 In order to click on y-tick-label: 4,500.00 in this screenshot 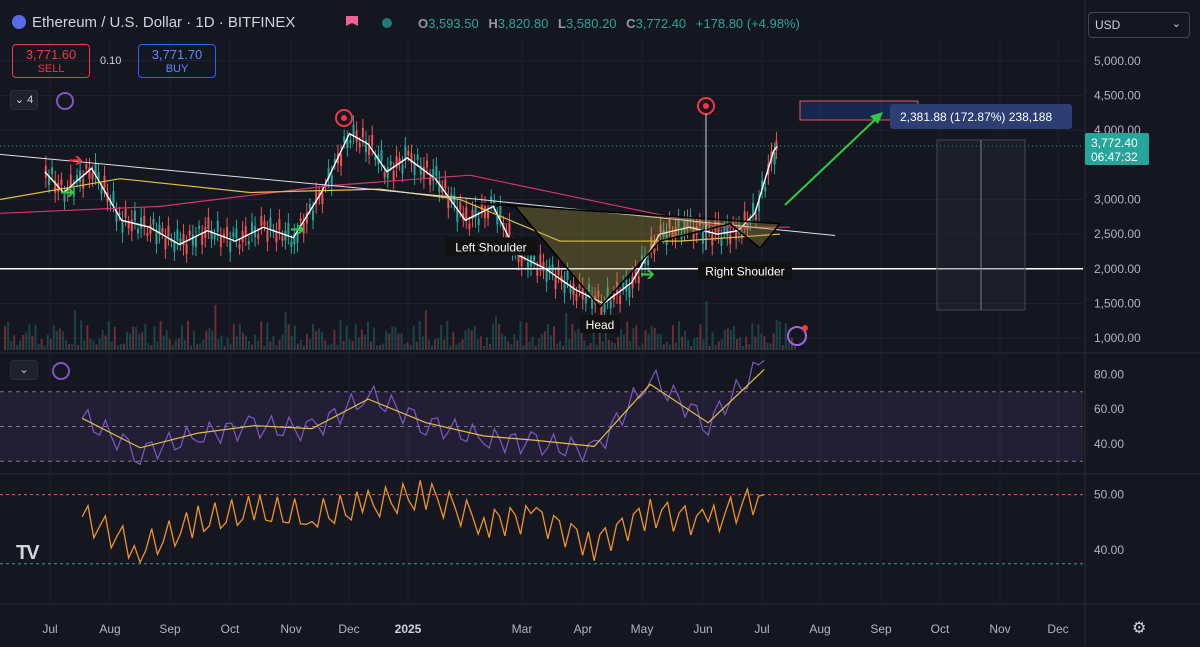, I will do `click(1117, 95)`.